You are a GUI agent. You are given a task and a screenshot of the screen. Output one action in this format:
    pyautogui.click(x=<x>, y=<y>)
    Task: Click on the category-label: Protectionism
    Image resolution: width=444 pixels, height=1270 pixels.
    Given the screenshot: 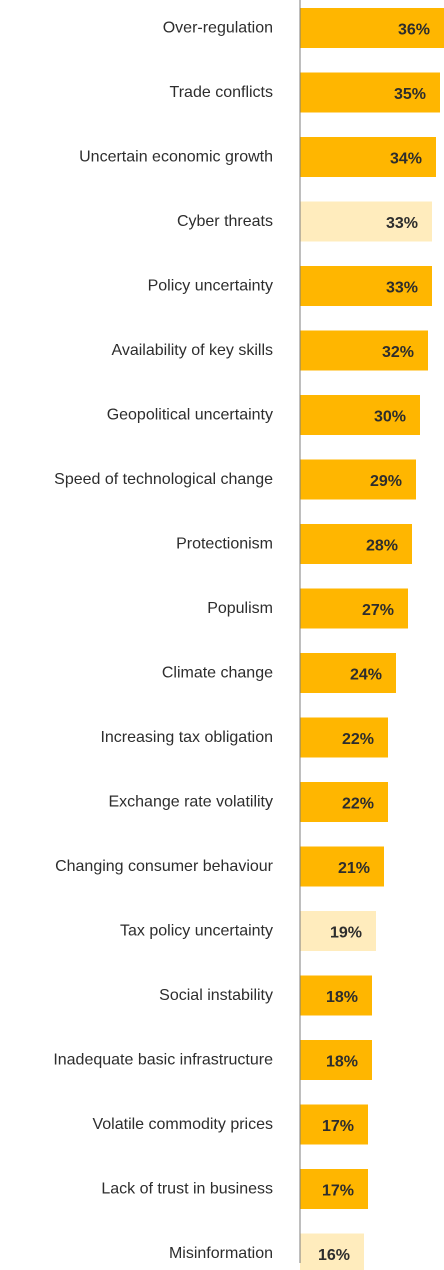 What is the action you would take?
    pyautogui.click(x=224, y=544)
    